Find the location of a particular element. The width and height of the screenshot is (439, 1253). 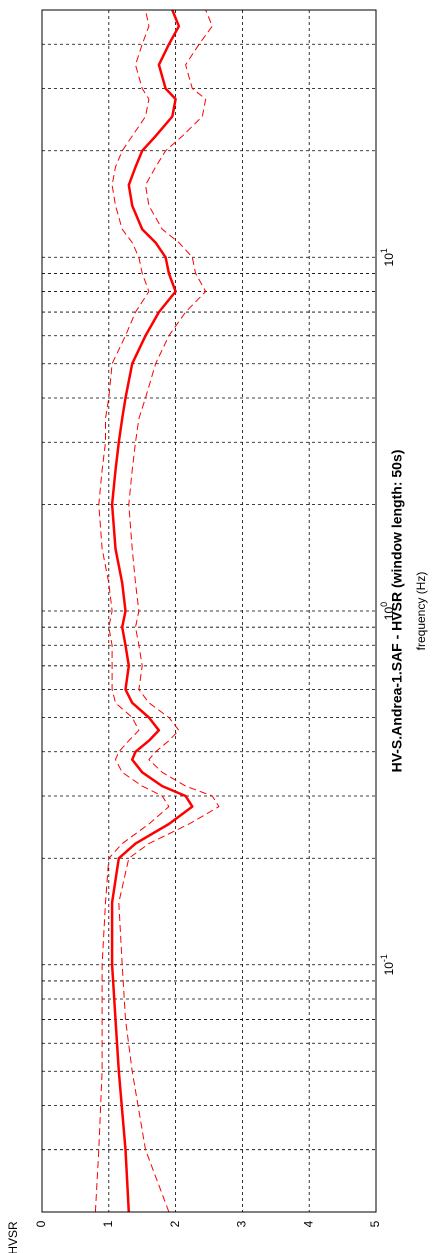

y-tick-label: 2 is located at coordinates (175, 1223).